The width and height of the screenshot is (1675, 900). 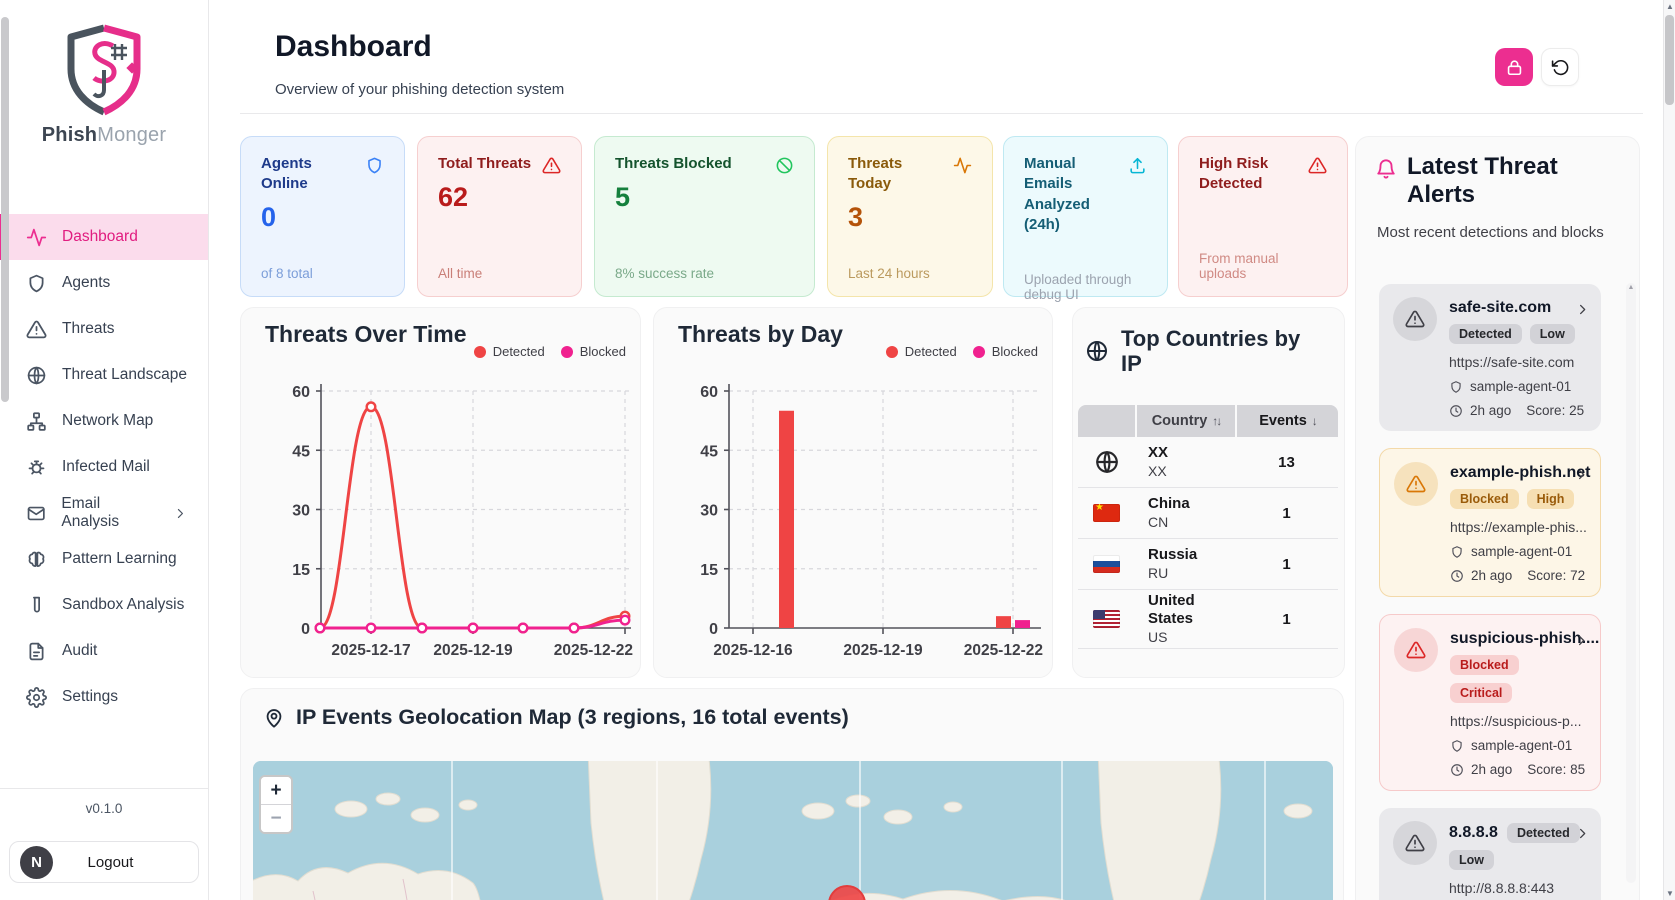 What do you see at coordinates (104, 697) in the screenshot?
I see `sidebar-item-settings: Settings` at bounding box center [104, 697].